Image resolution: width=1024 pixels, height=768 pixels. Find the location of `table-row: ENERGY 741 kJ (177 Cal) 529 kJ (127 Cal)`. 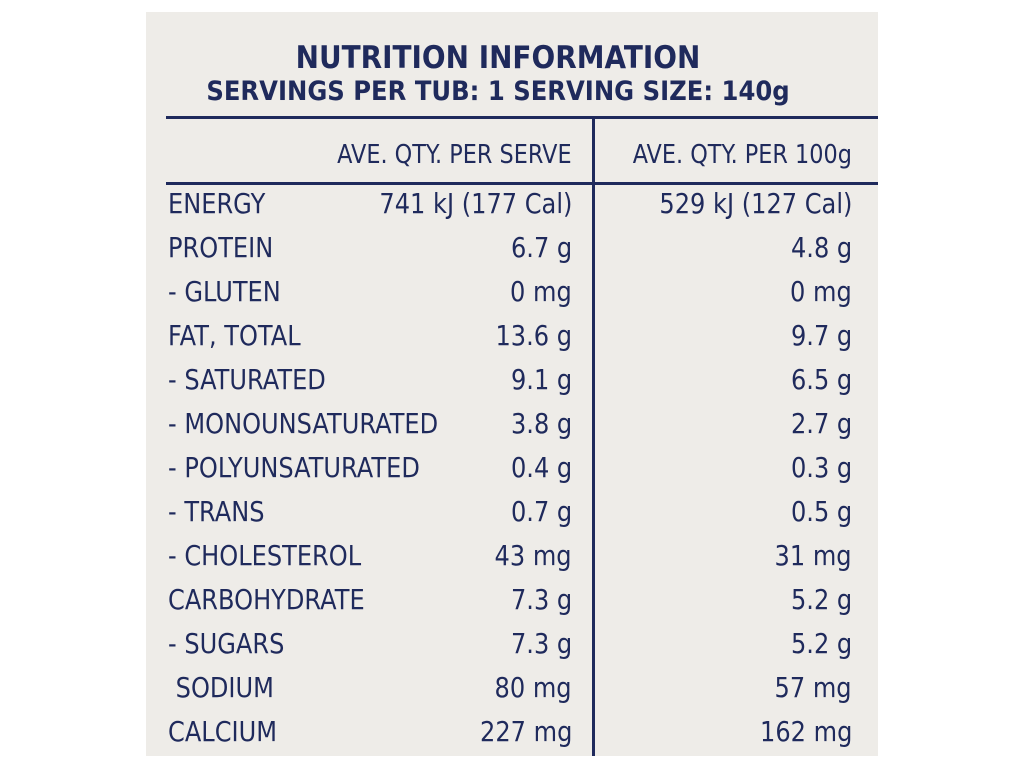

table-row: ENERGY 741 kJ (177 Cal) 529 kJ (127 Cal) is located at coordinates (512, 208).